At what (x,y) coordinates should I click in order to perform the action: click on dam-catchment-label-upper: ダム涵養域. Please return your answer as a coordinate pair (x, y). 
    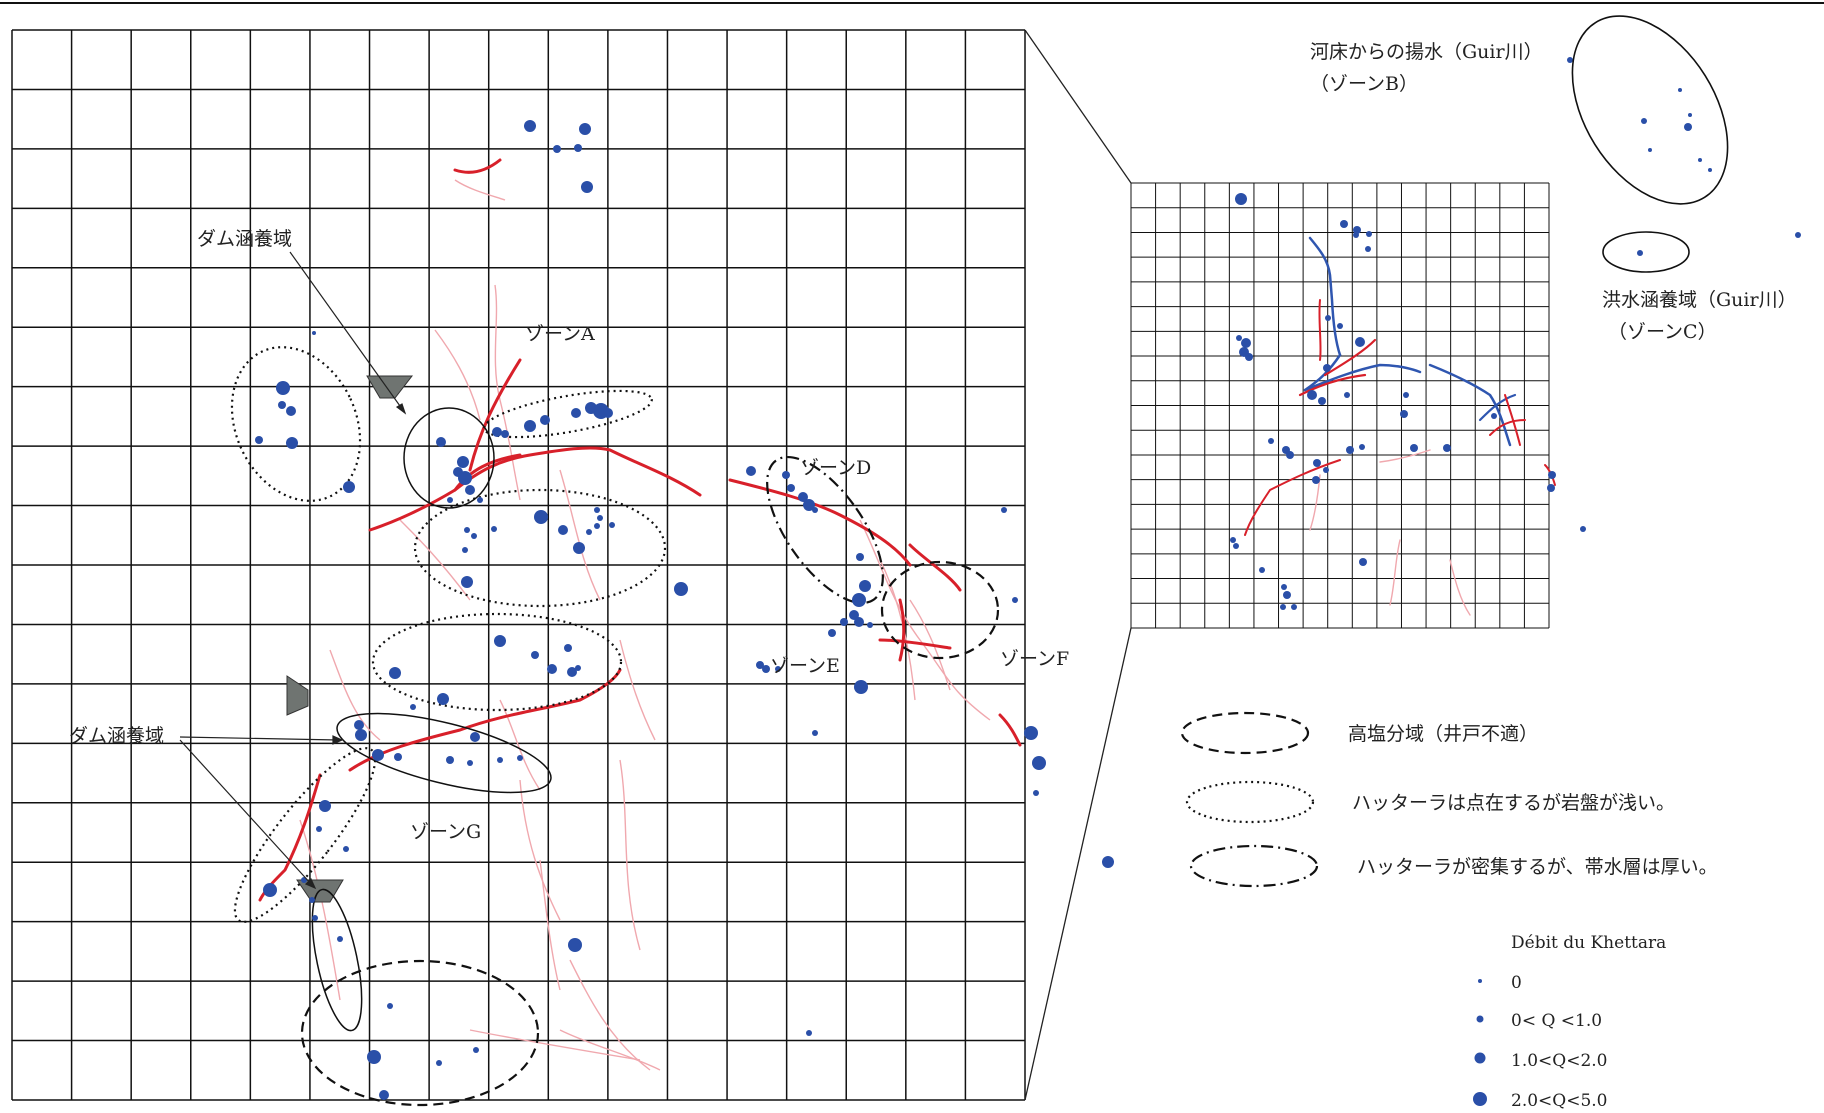
    Looking at the image, I should click on (244, 239).